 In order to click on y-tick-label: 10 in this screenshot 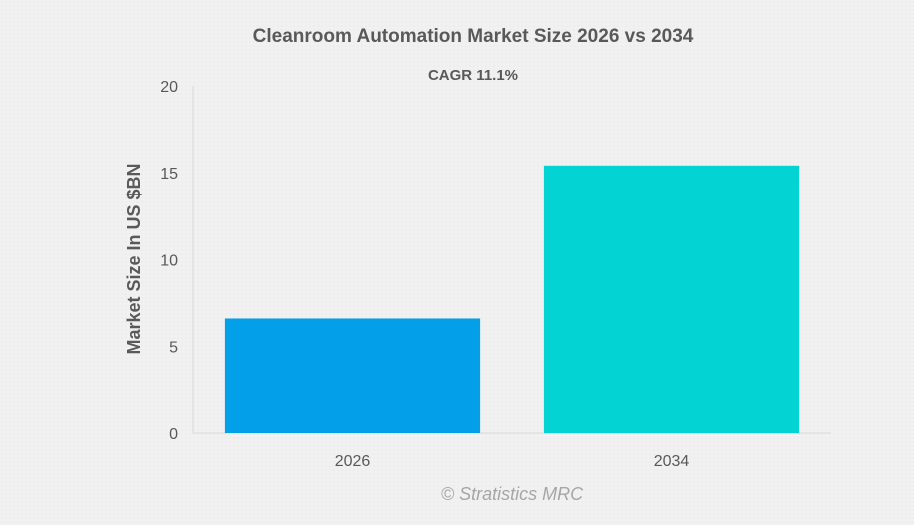, I will do `click(169, 261)`.